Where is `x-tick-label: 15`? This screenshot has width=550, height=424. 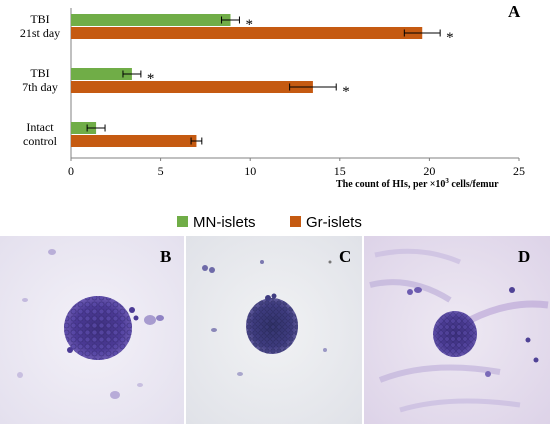
x-tick-label: 15 is located at coordinates (340, 171).